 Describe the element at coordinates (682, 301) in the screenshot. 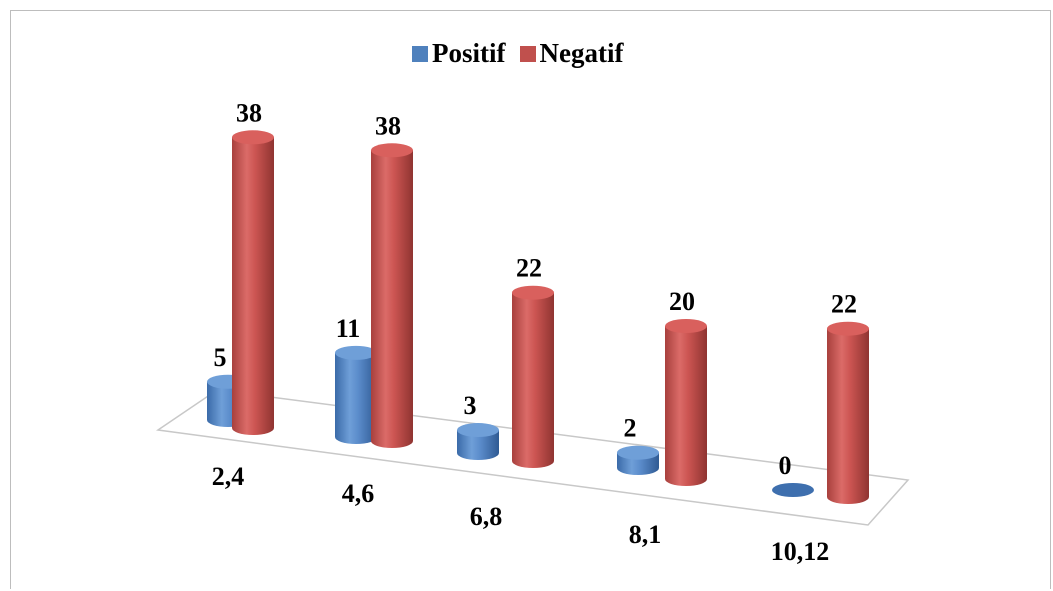

I see `value-label-negatif-3: 20` at that location.